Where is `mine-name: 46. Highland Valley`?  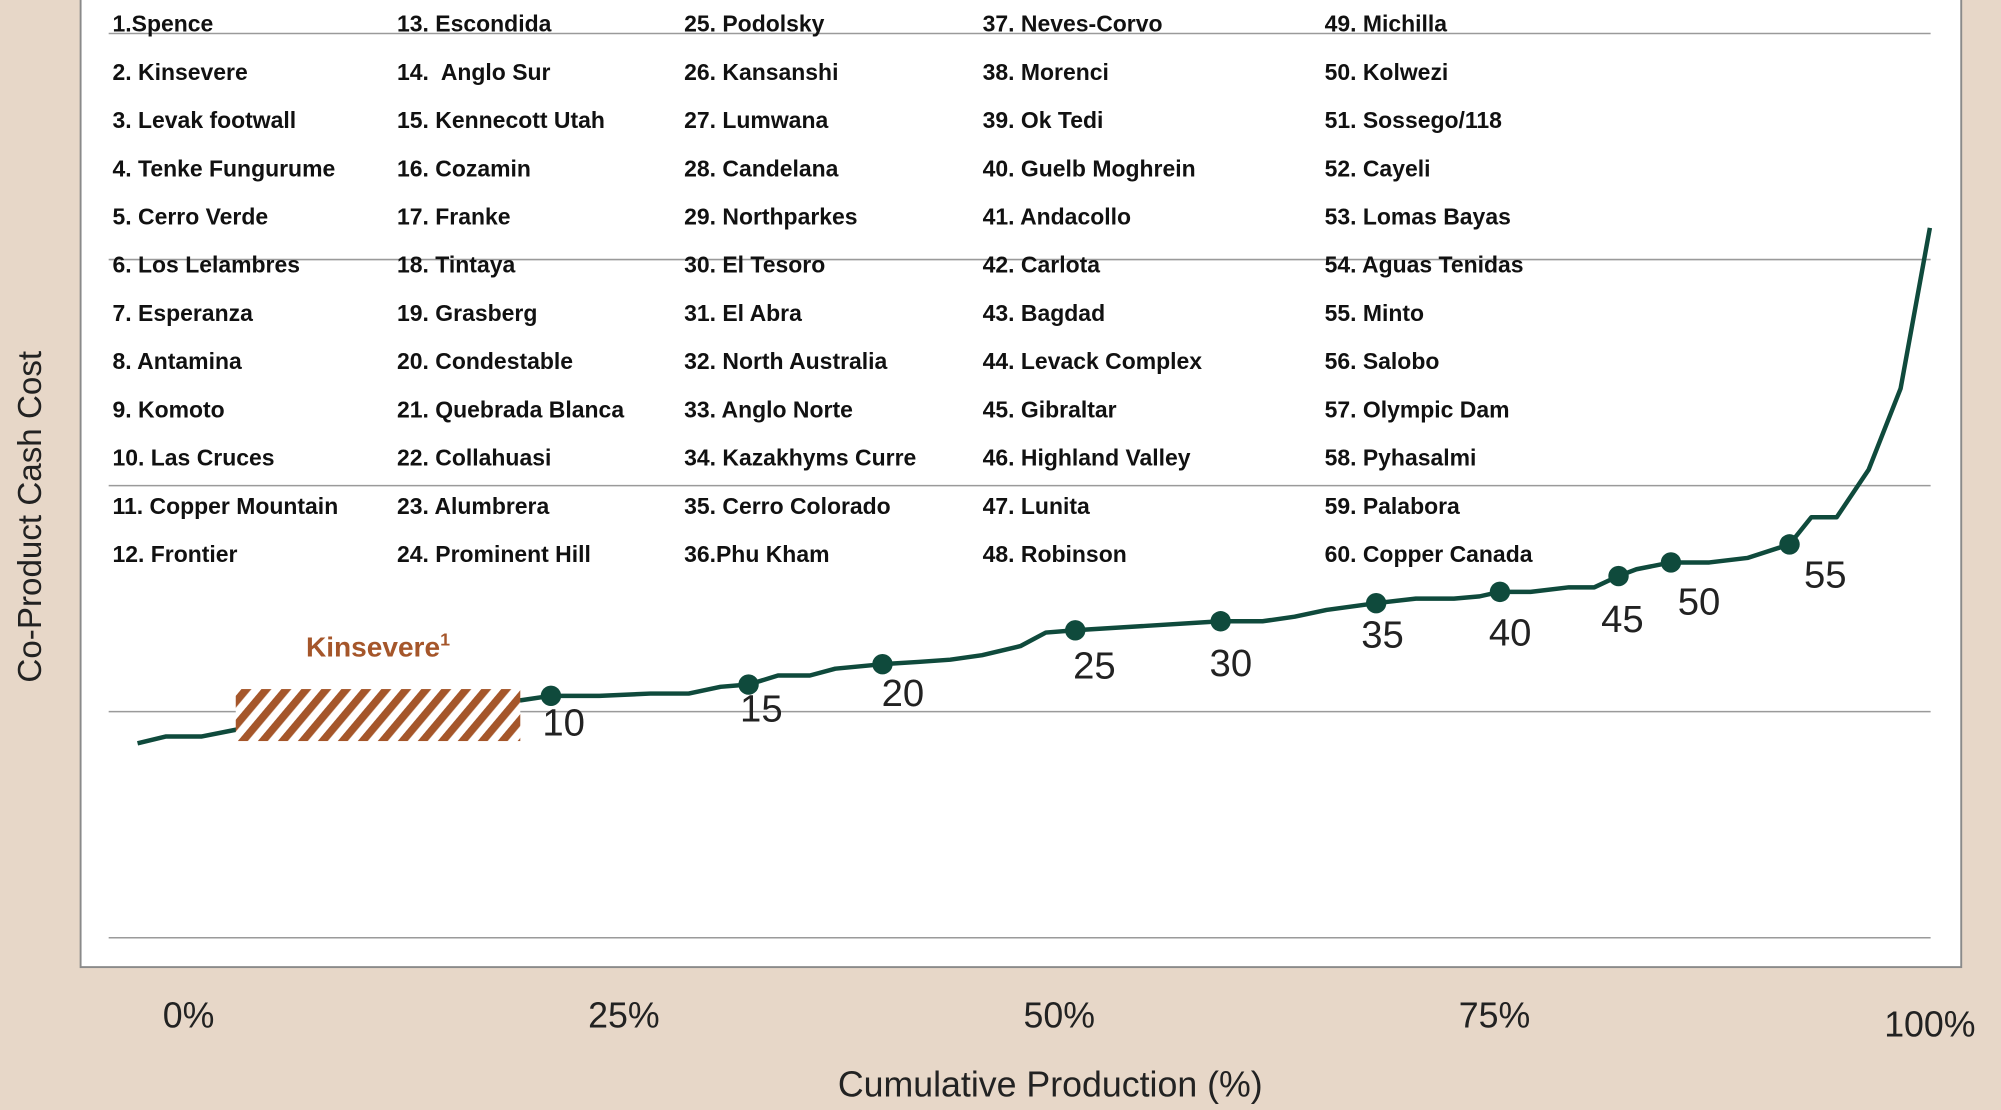
mine-name: 46. Highland Valley is located at coordinates (1087, 458).